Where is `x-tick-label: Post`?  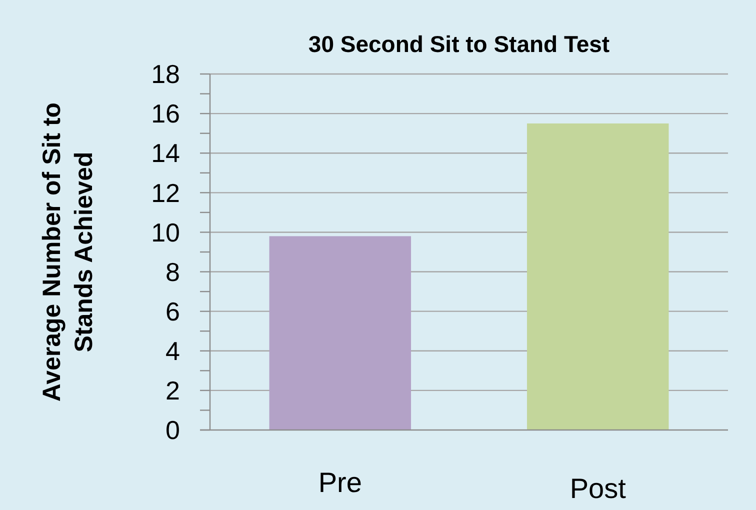
x-tick-label: Post is located at coordinates (598, 488).